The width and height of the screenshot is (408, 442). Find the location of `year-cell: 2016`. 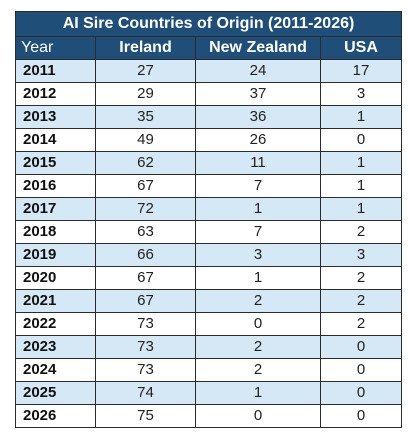

year-cell: 2016 is located at coordinates (55, 186).